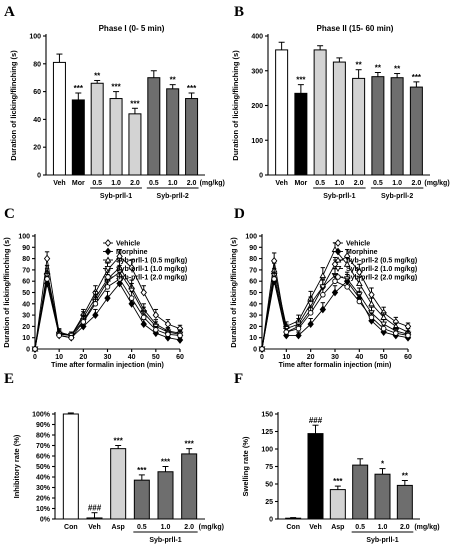 Image resolution: width=455 pixels, height=550 pixels. Describe the element at coordinates (381, 269) in the screenshot. I see `legend-label: Syb-prll-2 (1.0 mg/kg)` at that location.